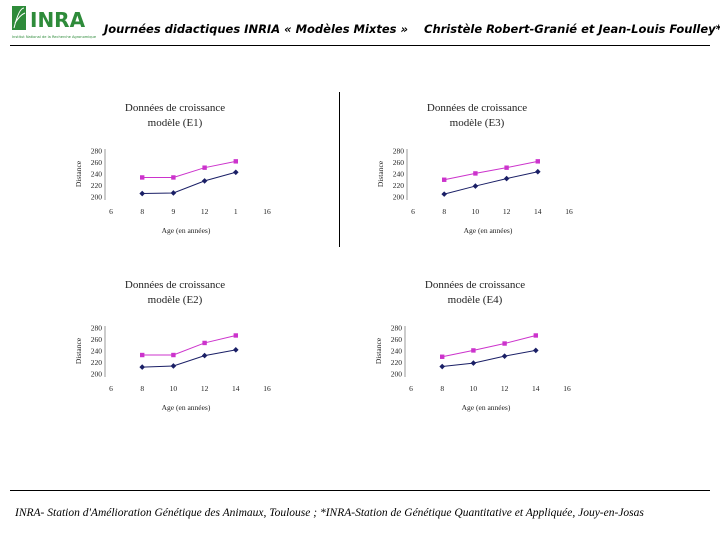 The image size is (720, 540). I want to click on header-divider, so click(360, 45).